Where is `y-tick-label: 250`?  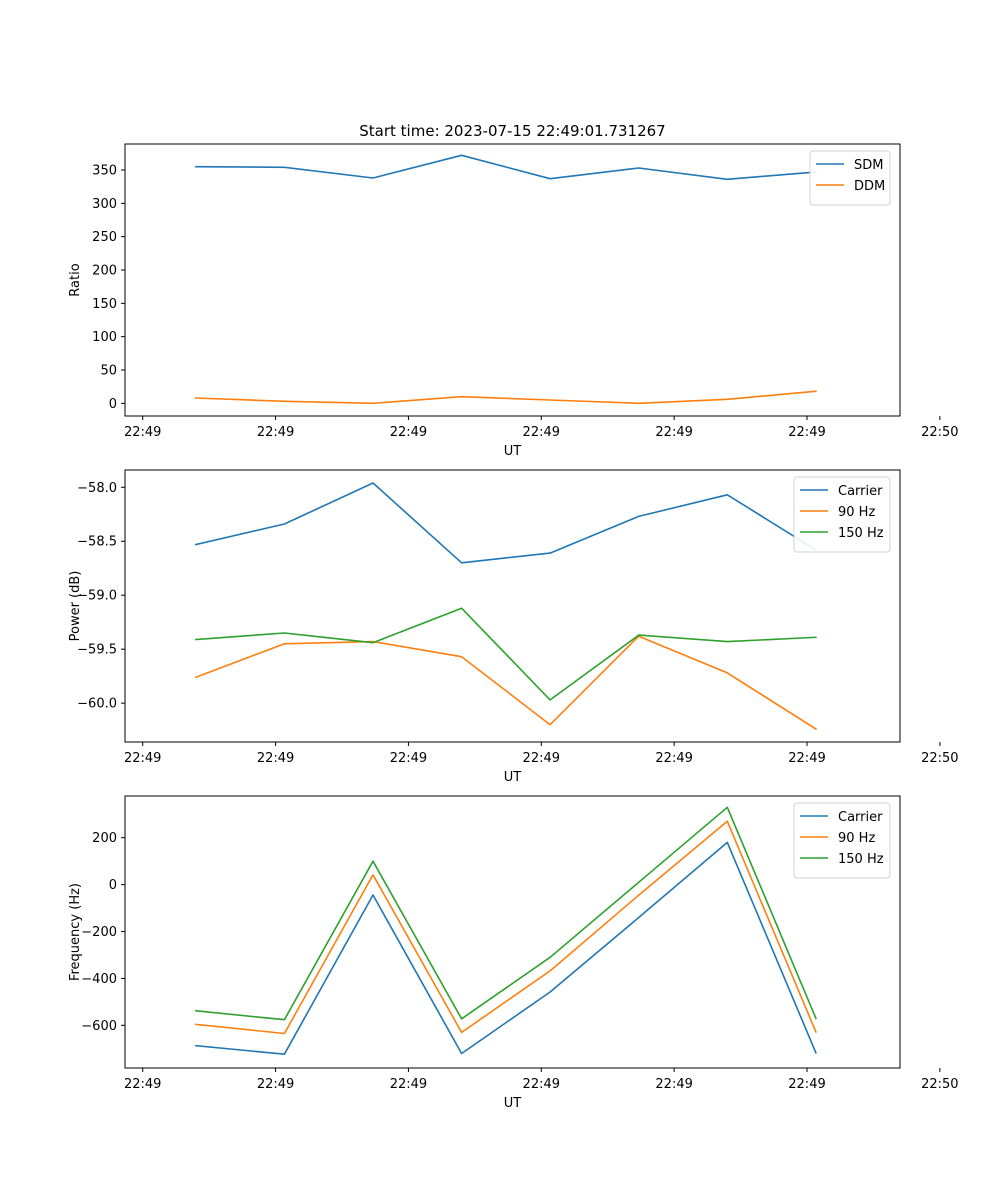
y-tick-label: 250 is located at coordinates (104, 237).